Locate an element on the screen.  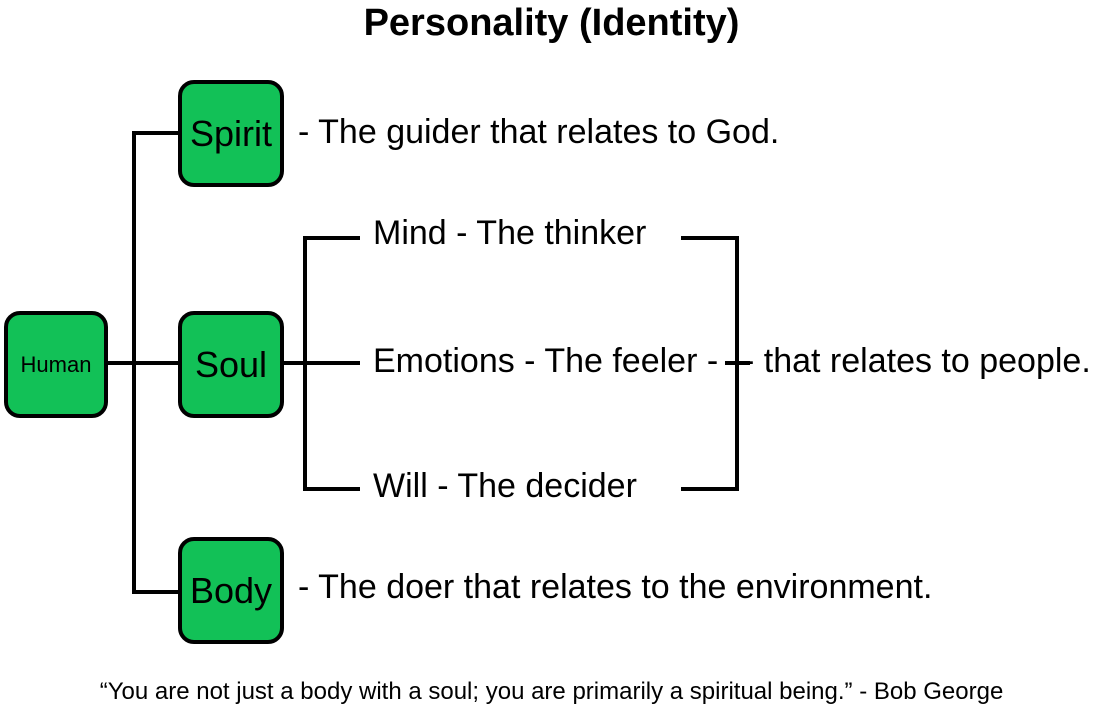
people-description: - that relates to people. is located at coordinates (917, 361).